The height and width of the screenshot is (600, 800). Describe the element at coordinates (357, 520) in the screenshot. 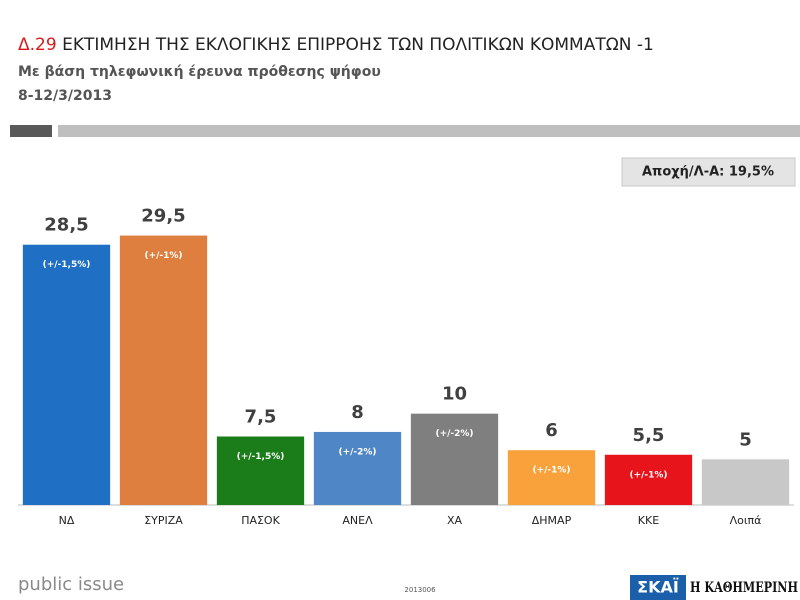

I see `x-tick-label: ΑΝΕΛ` at that location.